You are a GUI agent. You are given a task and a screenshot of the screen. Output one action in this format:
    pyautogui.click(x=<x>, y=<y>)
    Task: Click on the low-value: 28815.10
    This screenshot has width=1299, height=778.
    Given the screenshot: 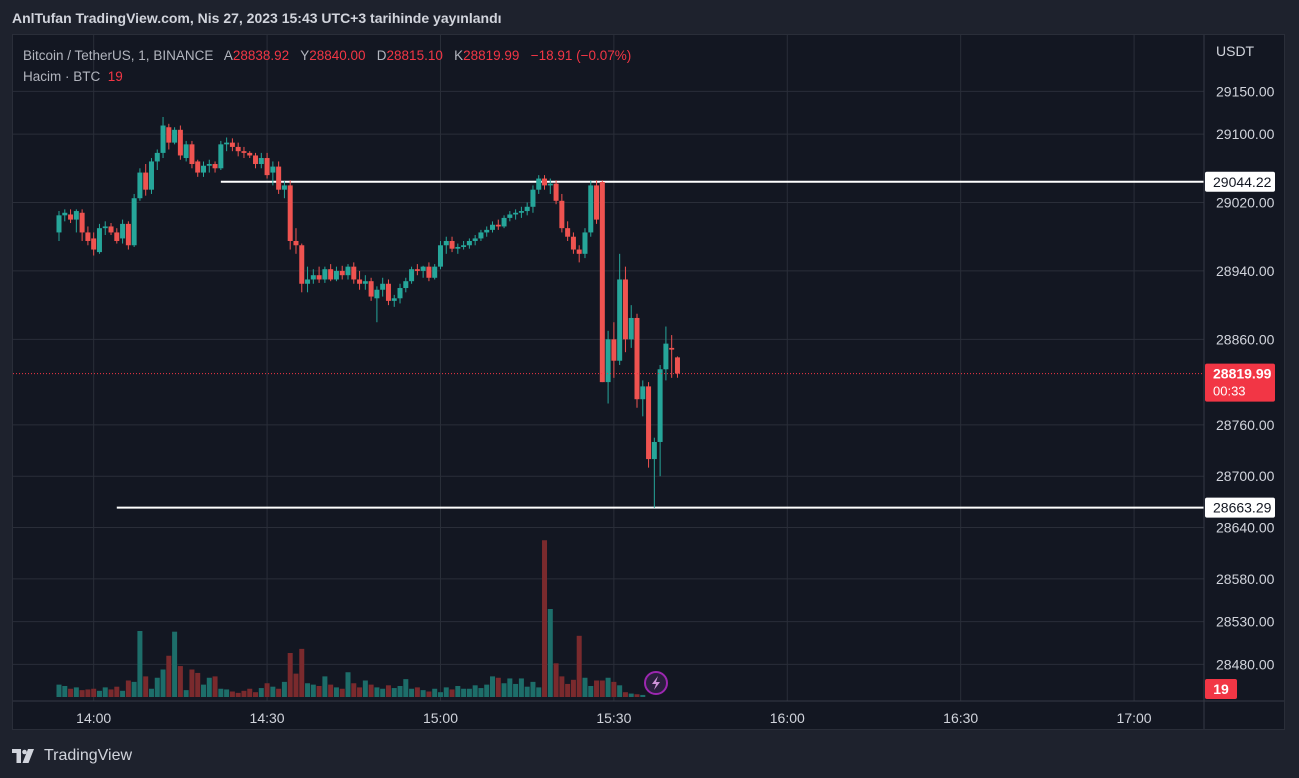 What is the action you would take?
    pyautogui.click(x=414, y=55)
    